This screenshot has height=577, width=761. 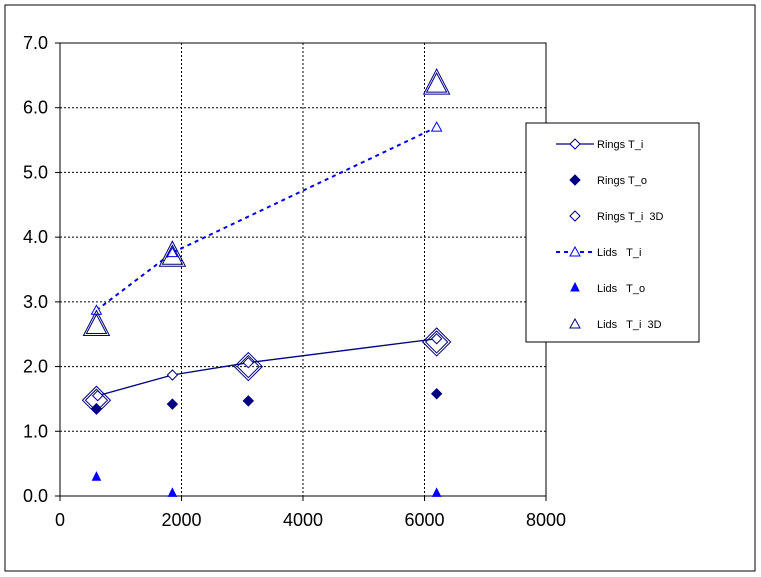 I want to click on legend-item: Lids T_o, so click(x=607, y=288).